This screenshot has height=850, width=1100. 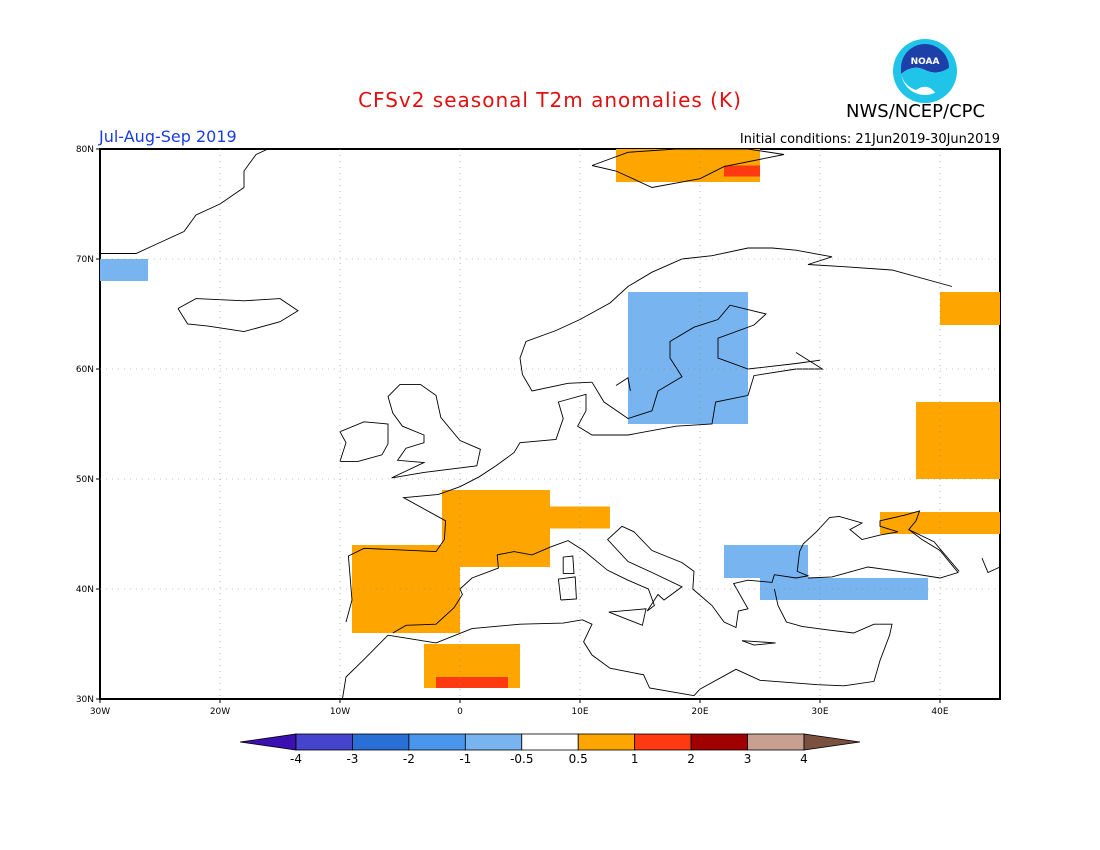 I want to click on colorbar-label: 3, so click(x=748, y=759).